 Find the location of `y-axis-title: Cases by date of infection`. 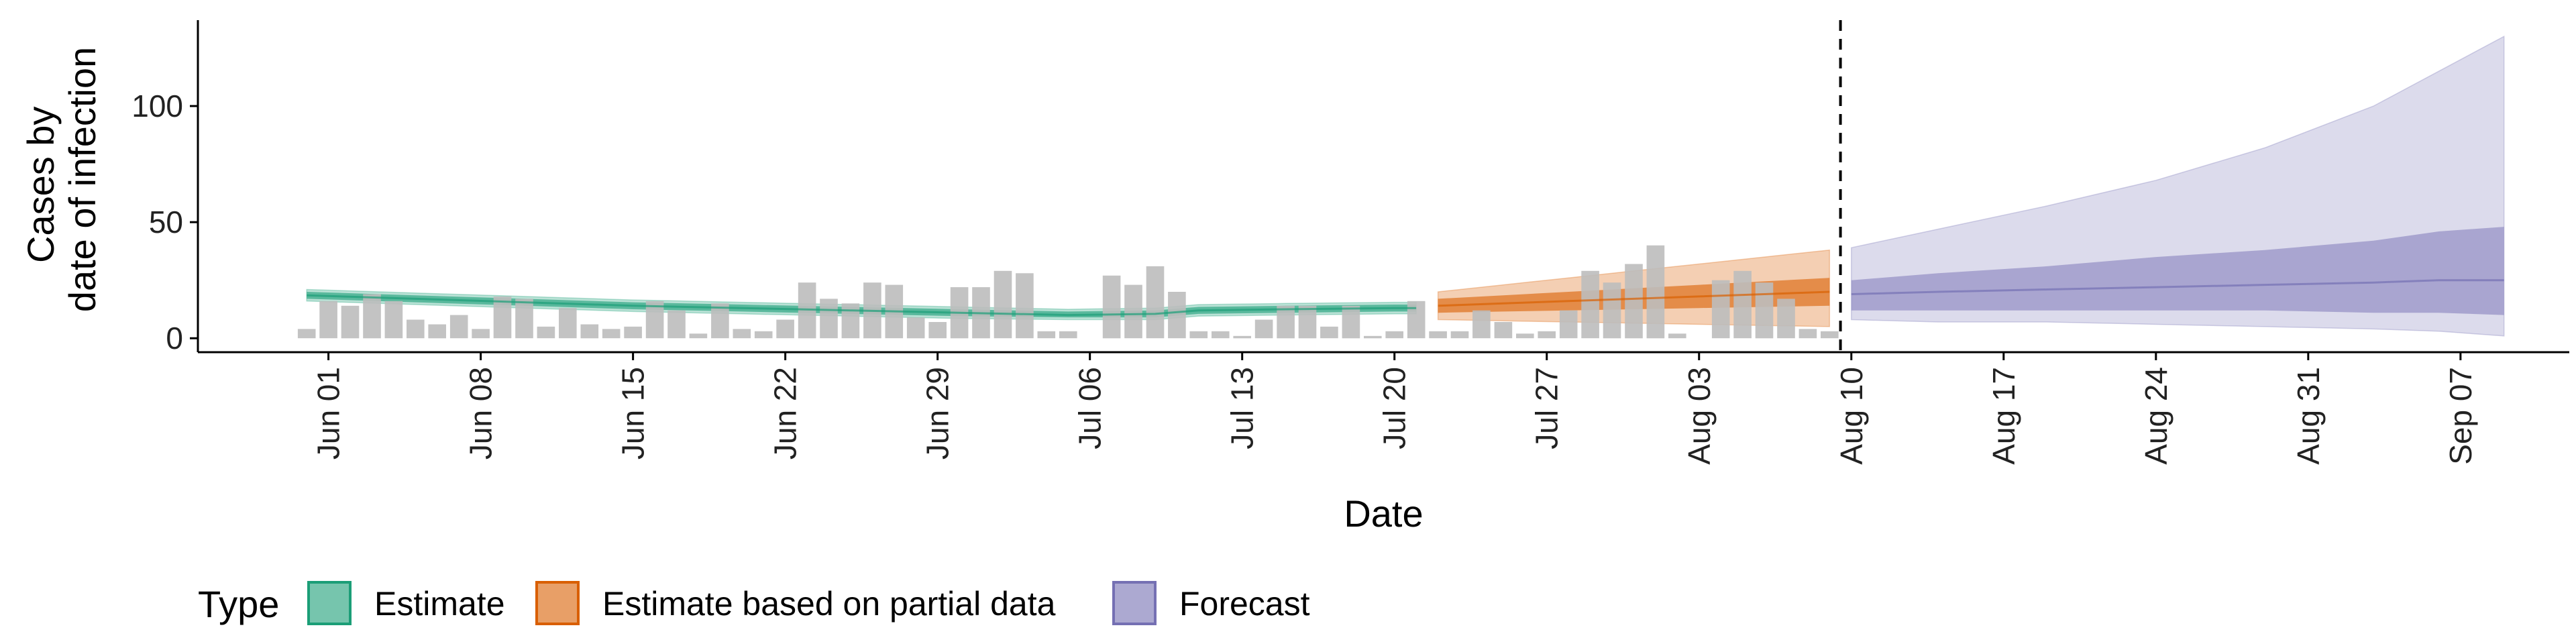

y-axis-title: Cases by date of infection is located at coordinates (61, 179).